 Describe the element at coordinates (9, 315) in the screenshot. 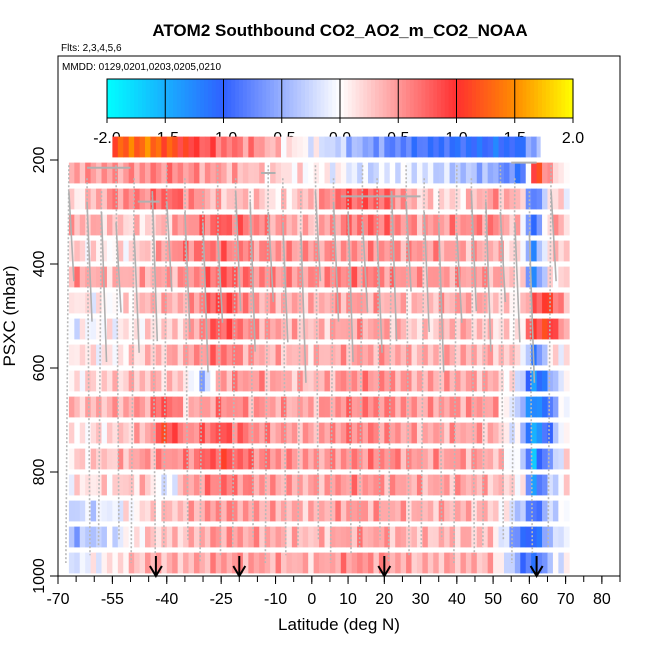

I see `y-axis-label: PSXC (mbar)` at that location.